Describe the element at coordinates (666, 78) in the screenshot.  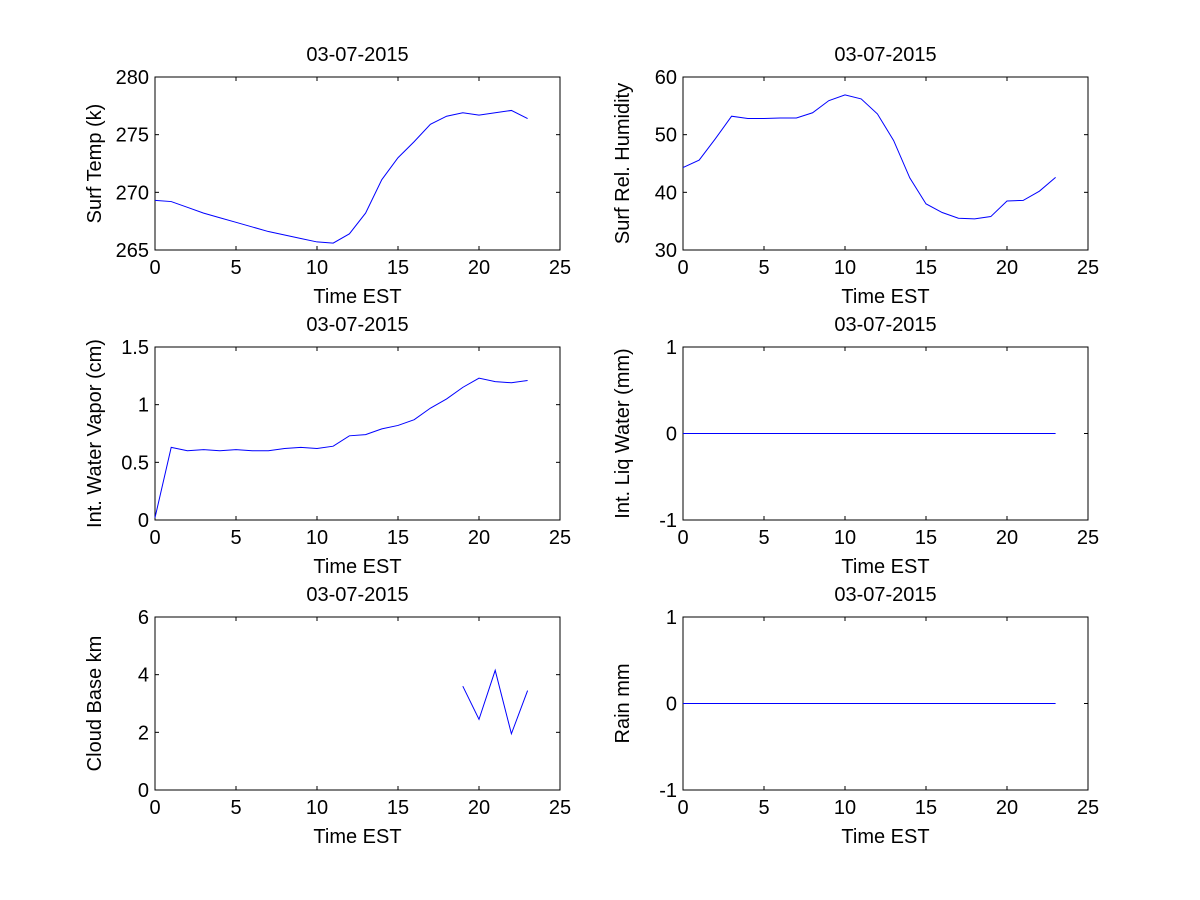
I see `y-tick-label: 60` at that location.